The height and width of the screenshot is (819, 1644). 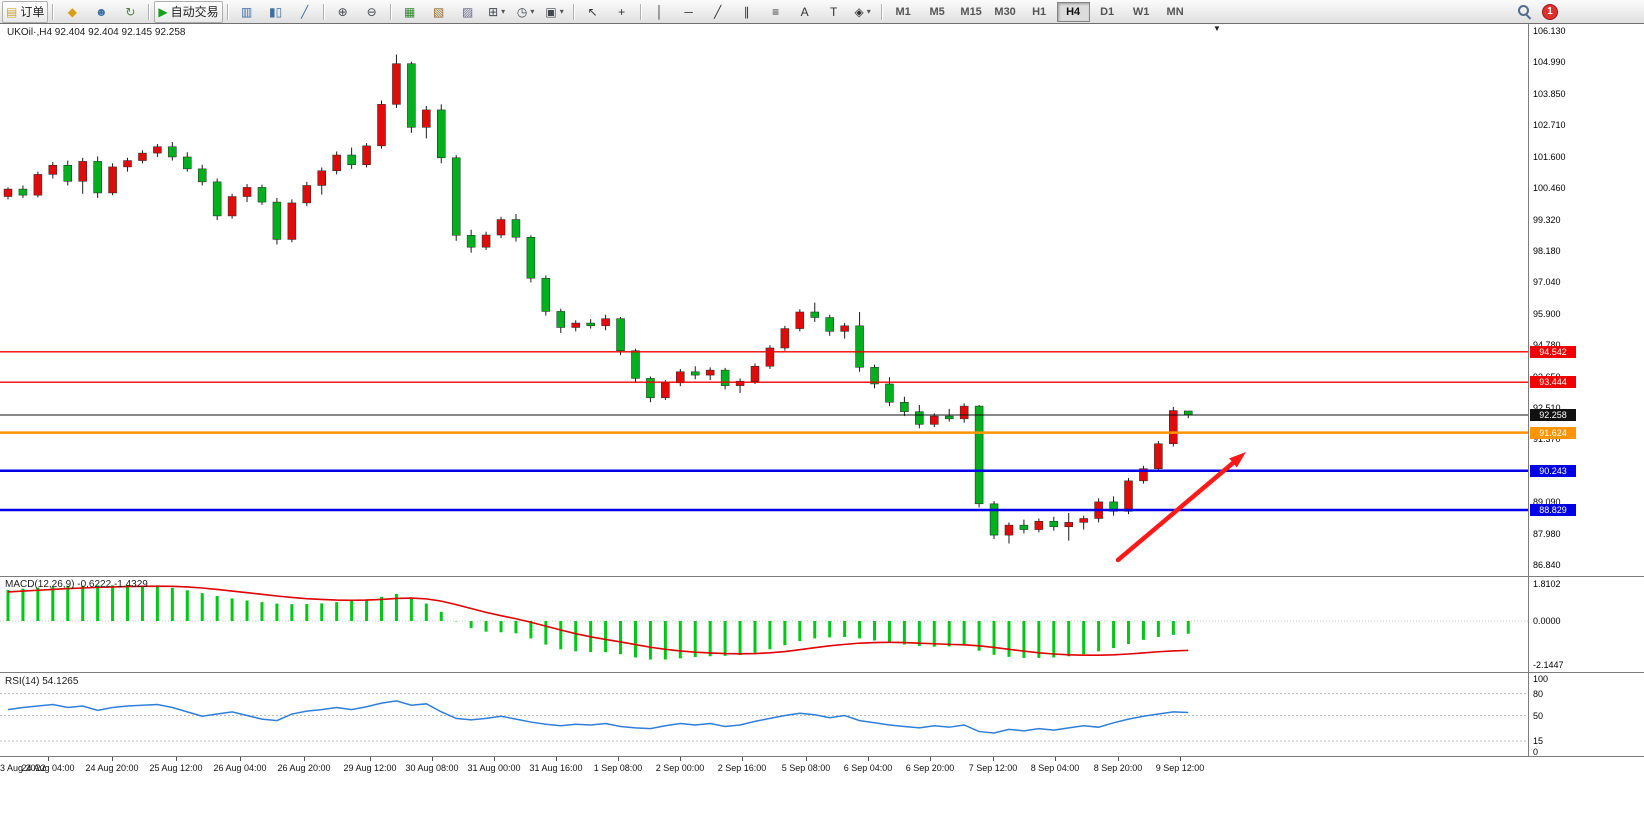 I want to click on timeframe-h4: H4, so click(x=1073, y=11).